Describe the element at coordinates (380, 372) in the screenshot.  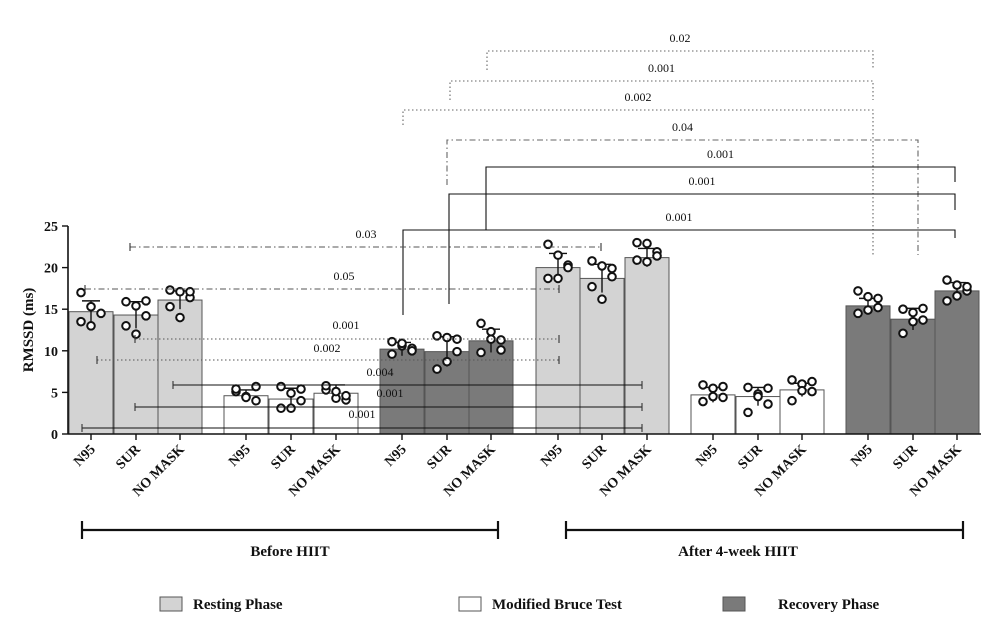
I see `p-value-label: 0.004` at that location.